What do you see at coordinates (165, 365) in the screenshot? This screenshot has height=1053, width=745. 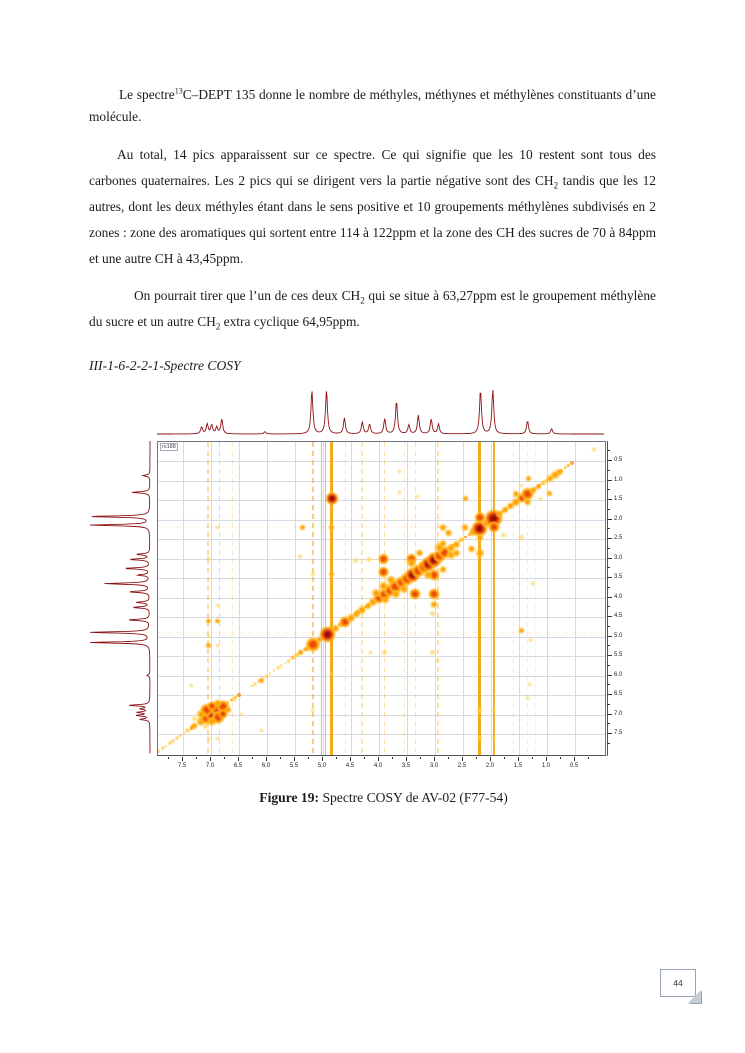 I see `section-heading: III-1-6-2-2-1-Spectre COSY` at bounding box center [165, 365].